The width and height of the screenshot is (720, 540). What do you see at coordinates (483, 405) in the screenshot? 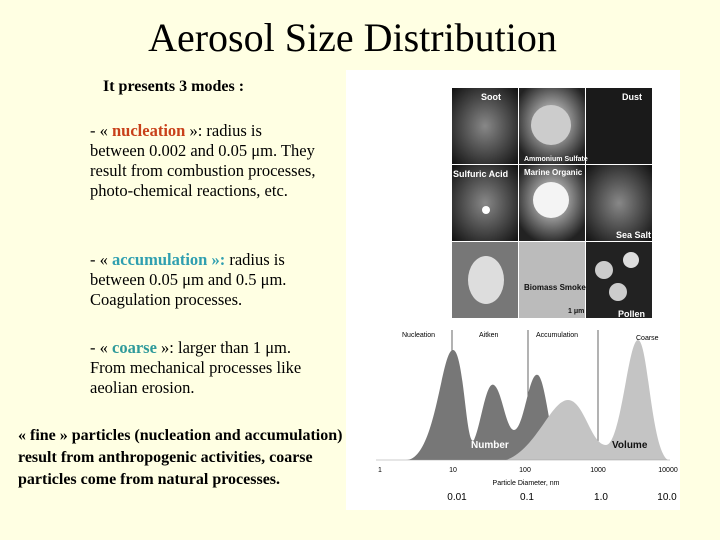
I see `number-curve` at bounding box center [483, 405].